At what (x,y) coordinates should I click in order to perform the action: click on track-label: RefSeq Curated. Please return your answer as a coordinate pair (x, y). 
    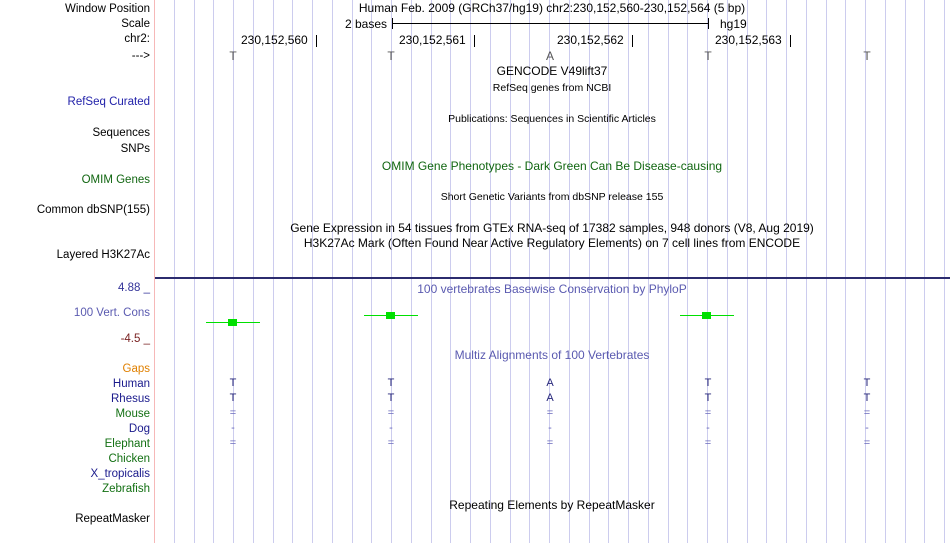
    Looking at the image, I should click on (108, 102).